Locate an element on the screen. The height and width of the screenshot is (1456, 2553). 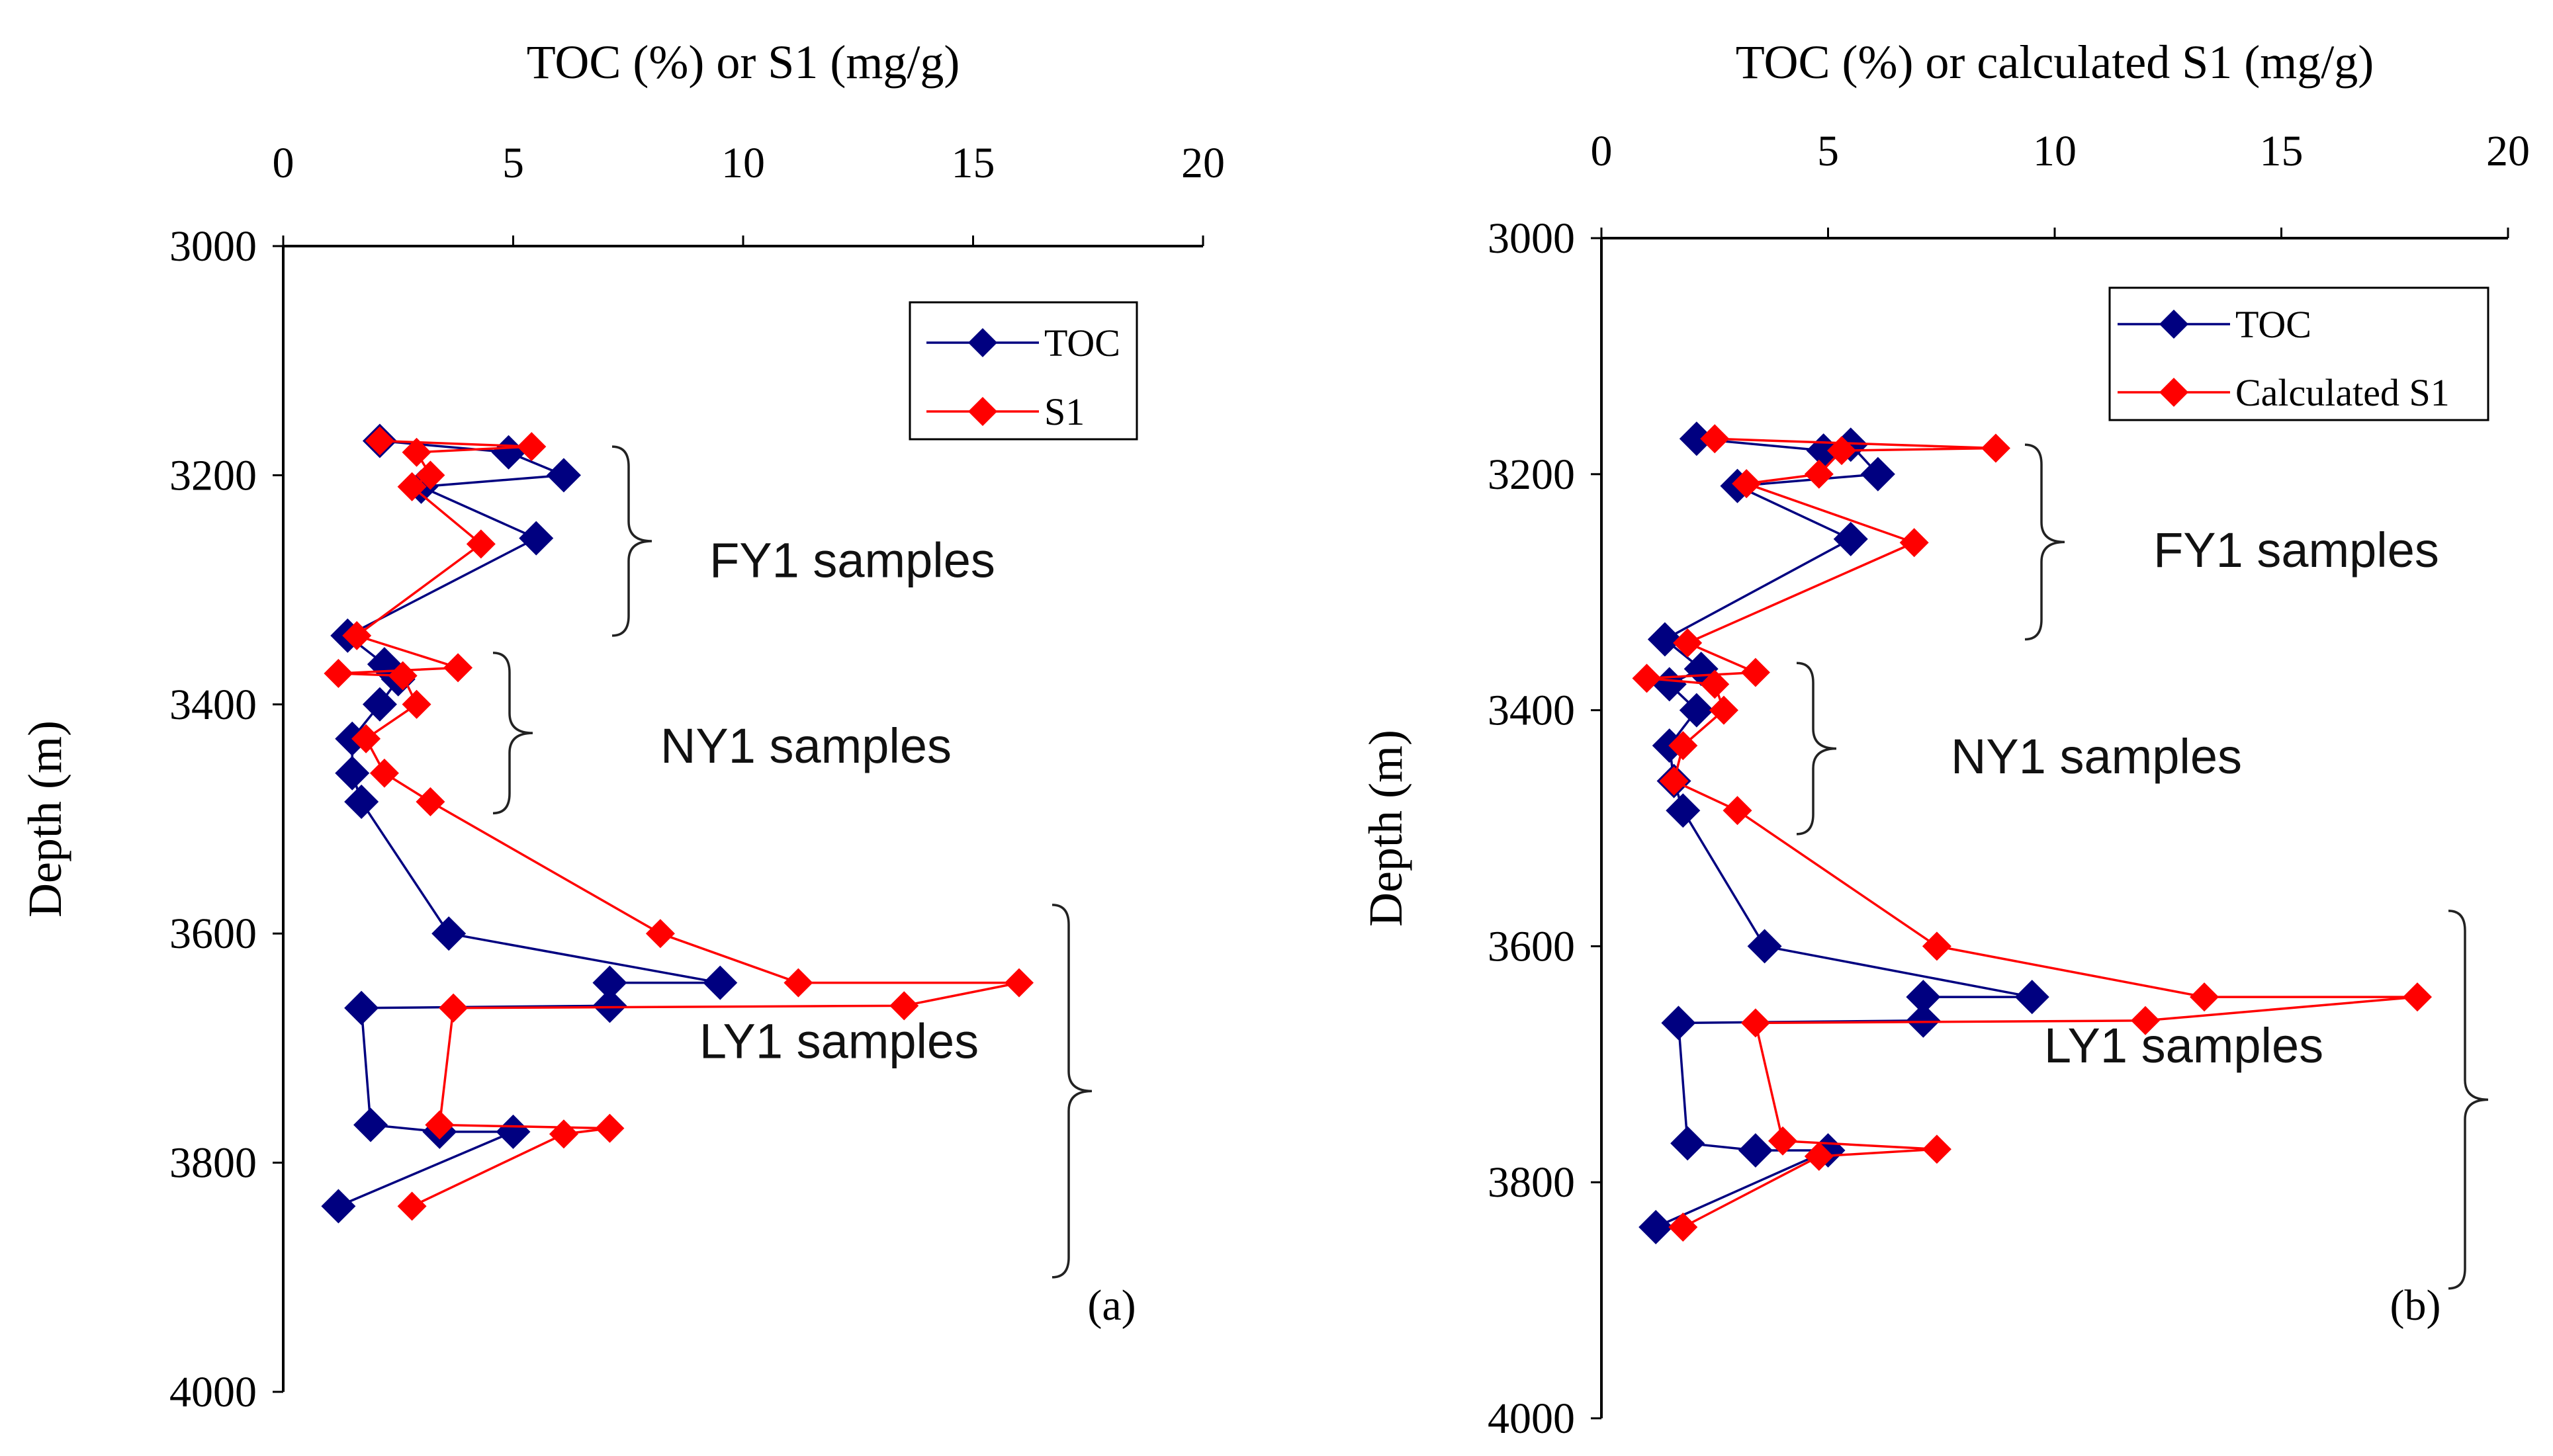
legend-label: Calculated S1 is located at coordinates (2342, 392).